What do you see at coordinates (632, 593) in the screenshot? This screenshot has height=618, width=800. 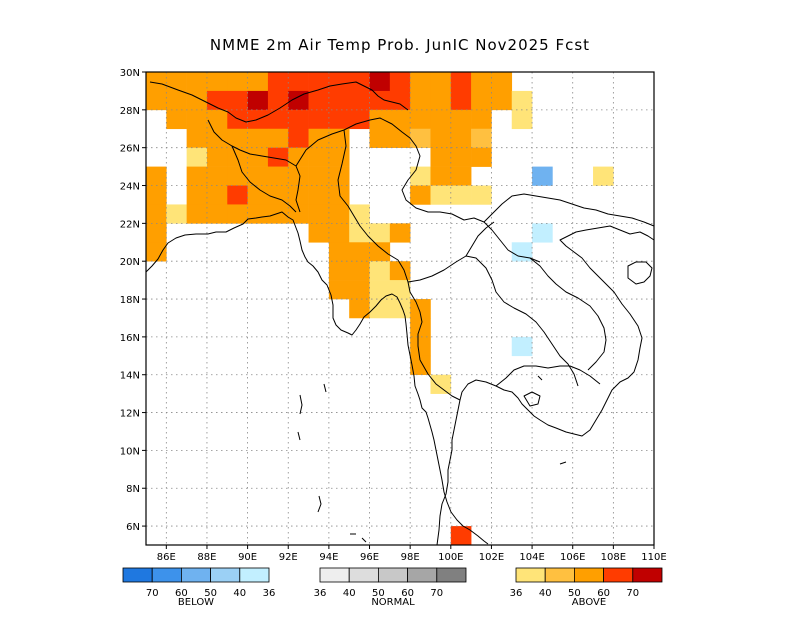 I see `legend-number-above: 70` at bounding box center [632, 593].